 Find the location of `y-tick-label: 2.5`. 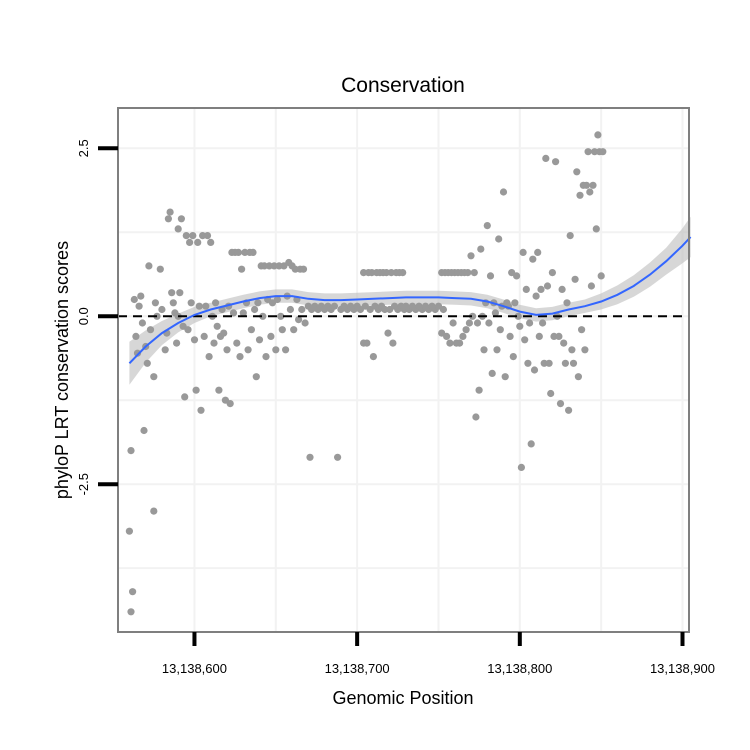

y-tick-label: 2.5 is located at coordinates (83, 148).